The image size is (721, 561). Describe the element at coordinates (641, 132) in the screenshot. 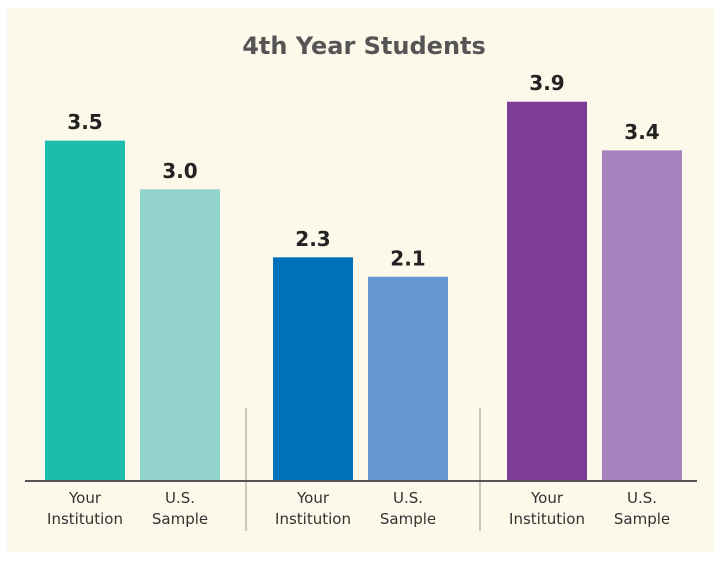

I see `value-label: 3.4` at that location.